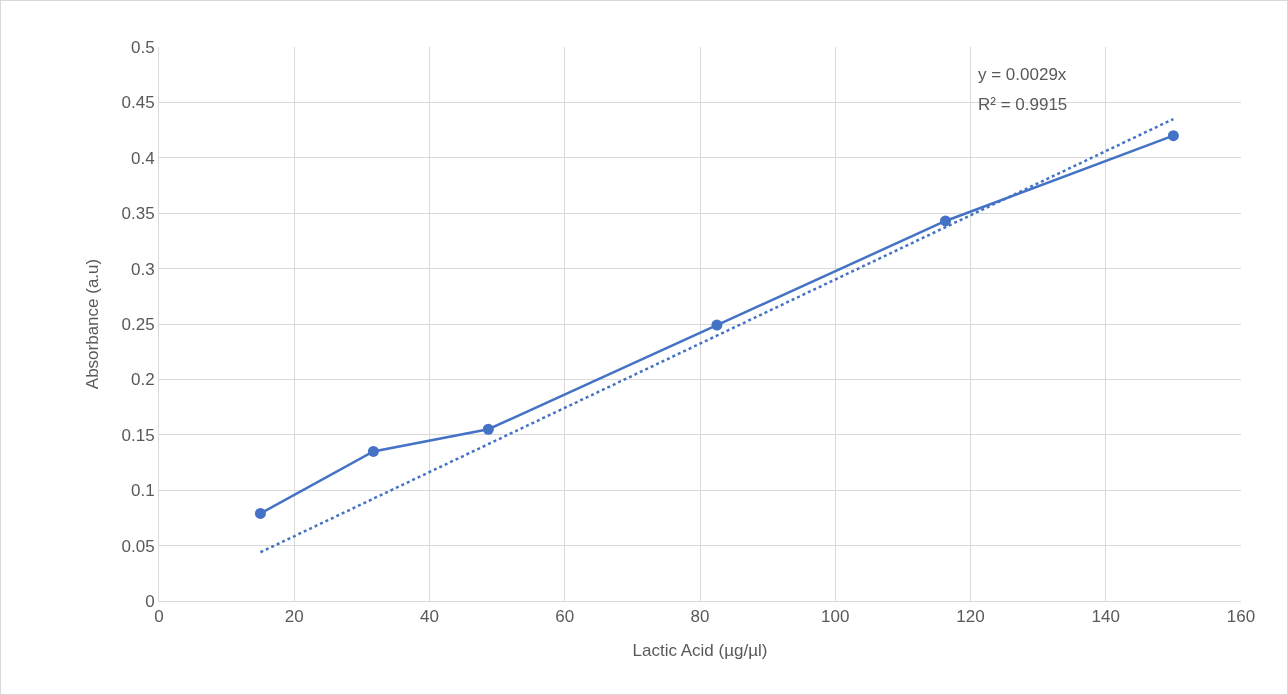  I want to click on x-tick-label: 40, so click(429, 617).